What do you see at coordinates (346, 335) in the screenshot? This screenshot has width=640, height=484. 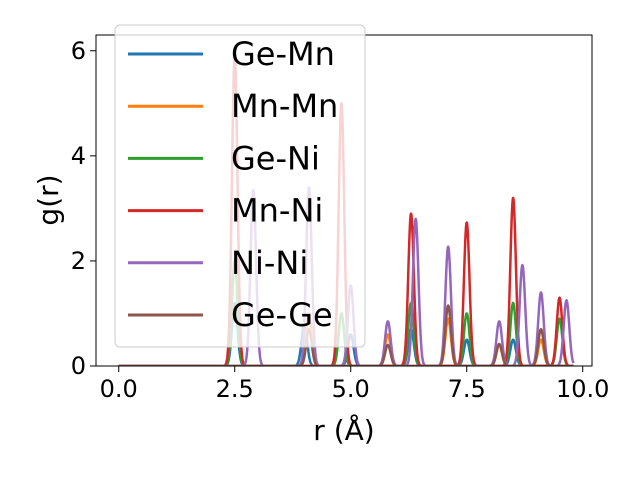 I see `series-line-ge-ge` at bounding box center [346, 335].